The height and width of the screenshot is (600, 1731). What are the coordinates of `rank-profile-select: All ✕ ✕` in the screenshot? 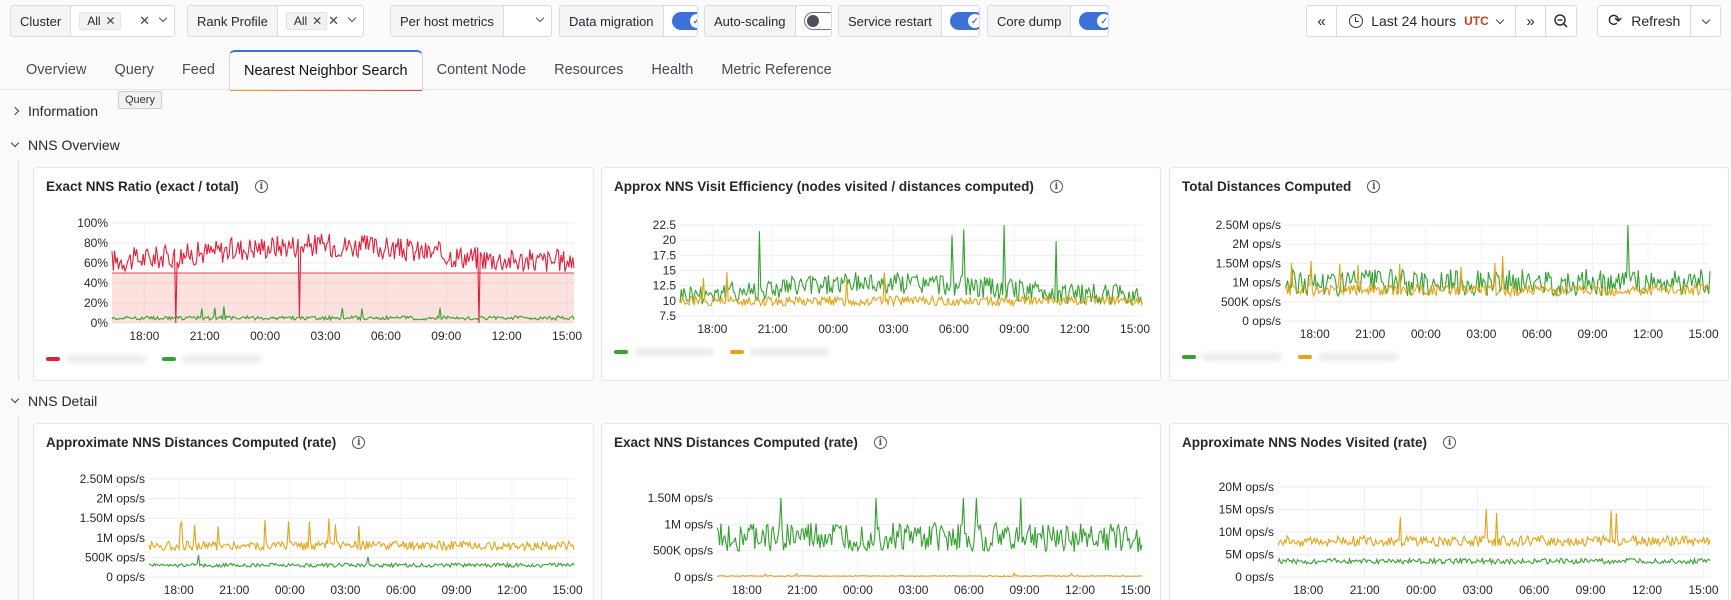 It's located at (320, 21).